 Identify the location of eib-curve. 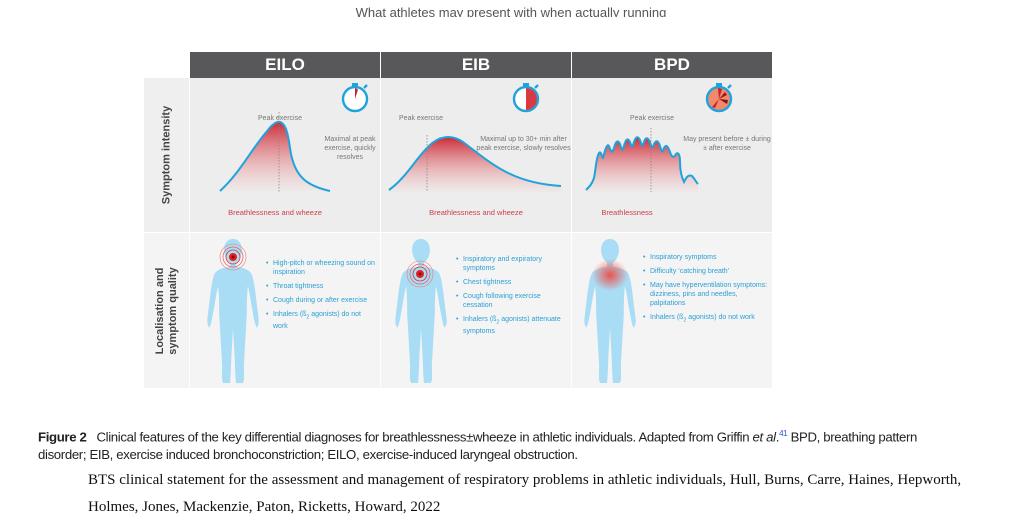
(475, 163).